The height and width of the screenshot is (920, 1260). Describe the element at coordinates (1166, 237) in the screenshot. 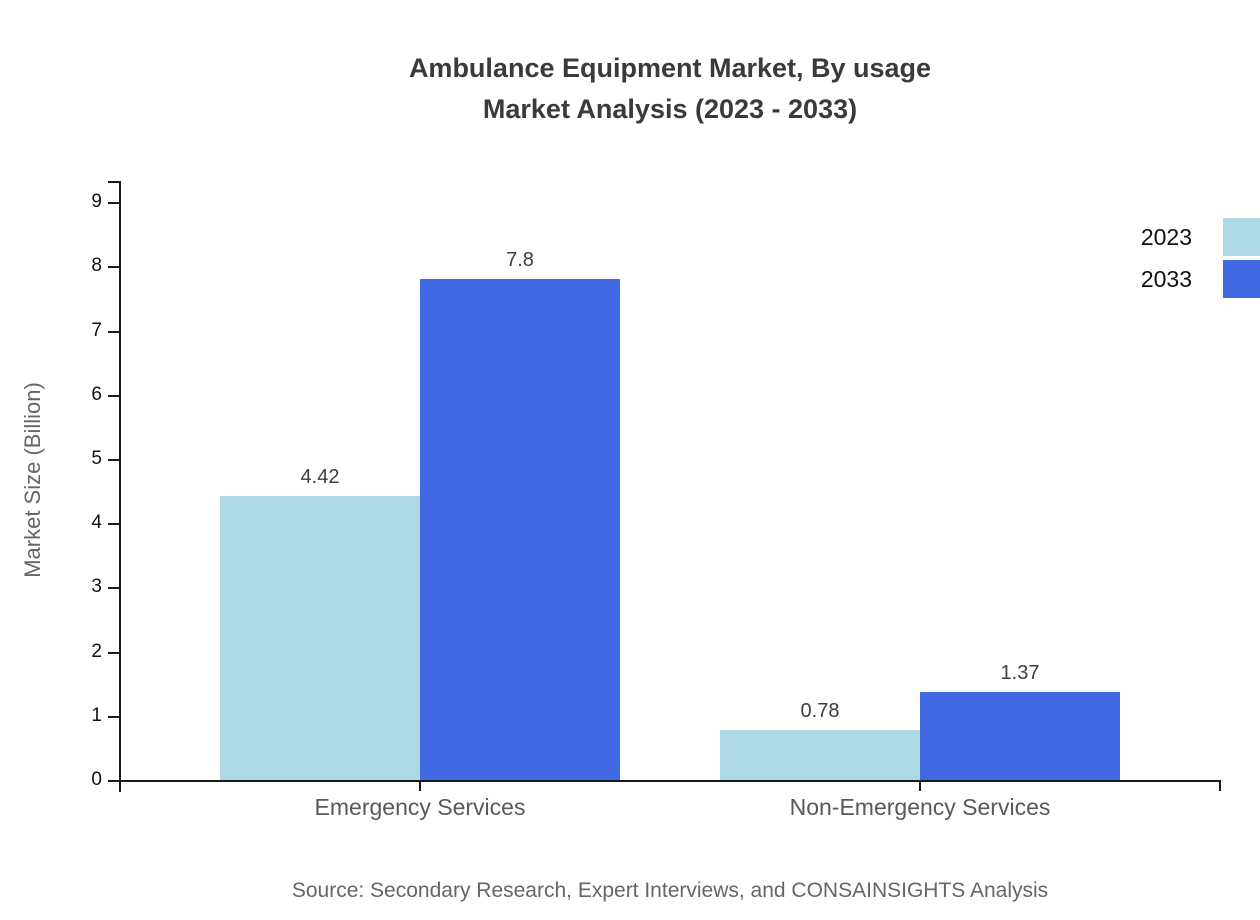

I see `legend-label-2023: 2023` at that location.